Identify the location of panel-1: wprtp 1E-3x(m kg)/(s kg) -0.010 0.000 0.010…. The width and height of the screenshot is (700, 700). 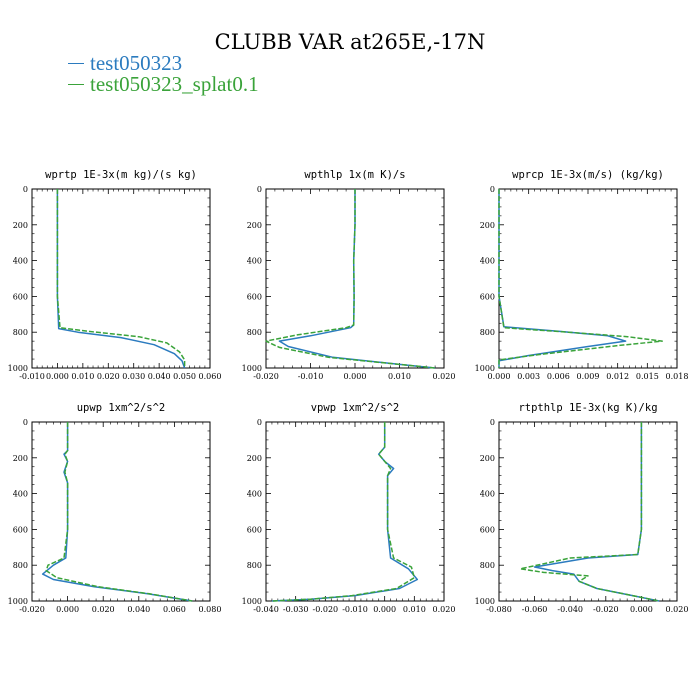
(115, 275).